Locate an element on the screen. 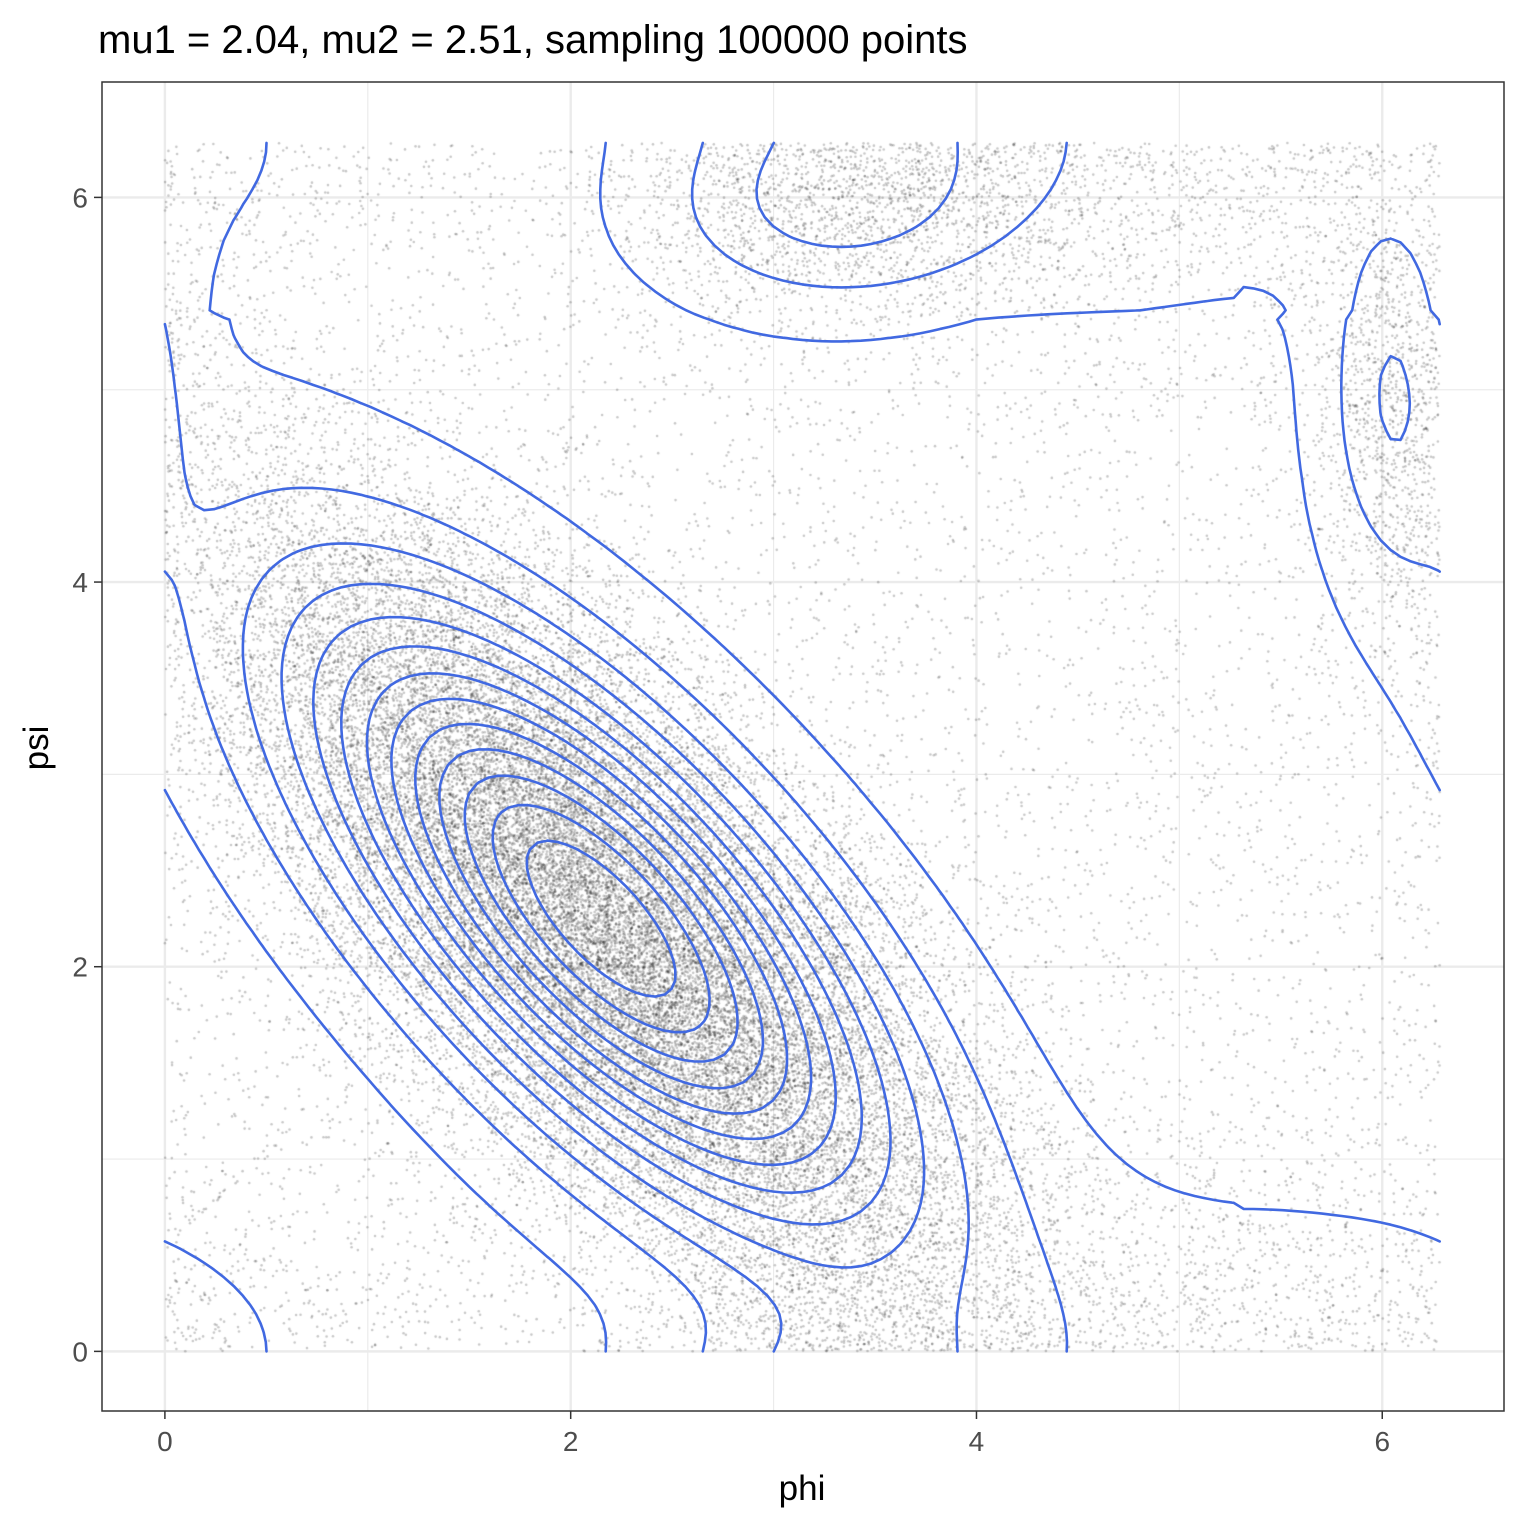  y-tick-label: 0 is located at coordinates (80, 1351).